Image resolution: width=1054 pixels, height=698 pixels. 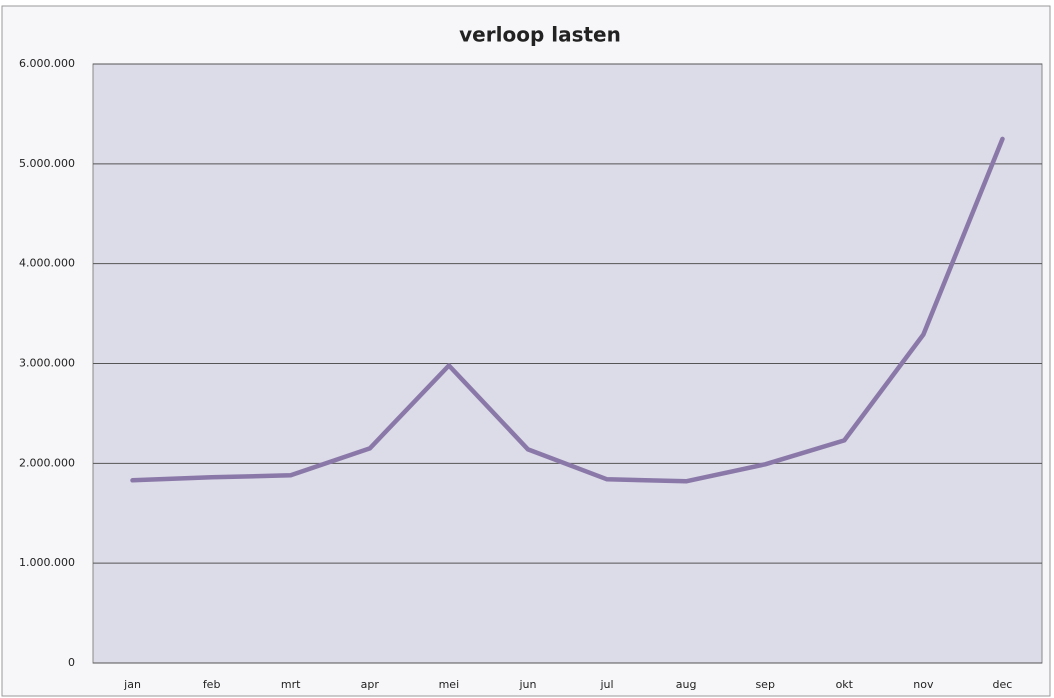 What do you see at coordinates (845, 684) in the screenshot?
I see `x-tick-label: okt` at bounding box center [845, 684].